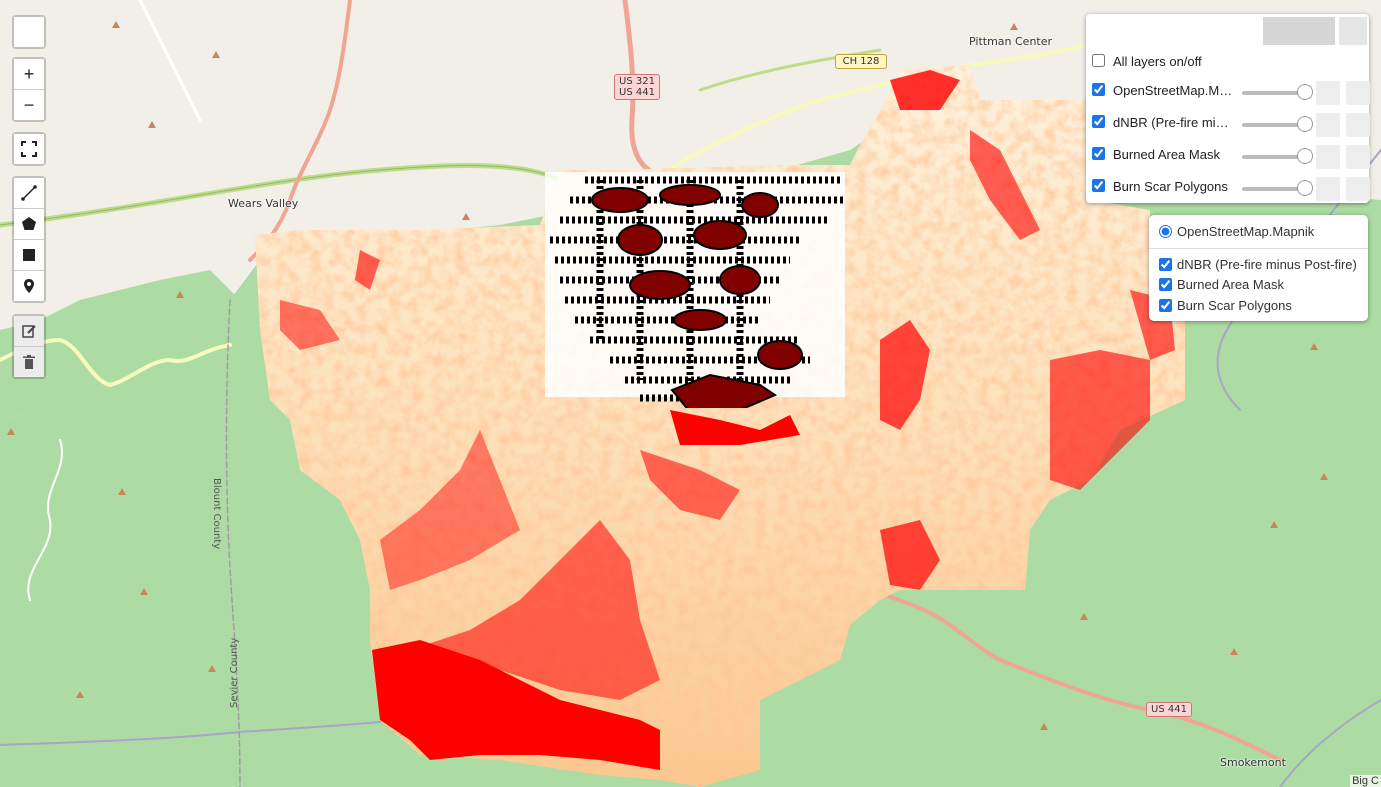 The height and width of the screenshot is (787, 1381). I want to click on layer-burned-mask-opacity-knob, so click(1305, 156).